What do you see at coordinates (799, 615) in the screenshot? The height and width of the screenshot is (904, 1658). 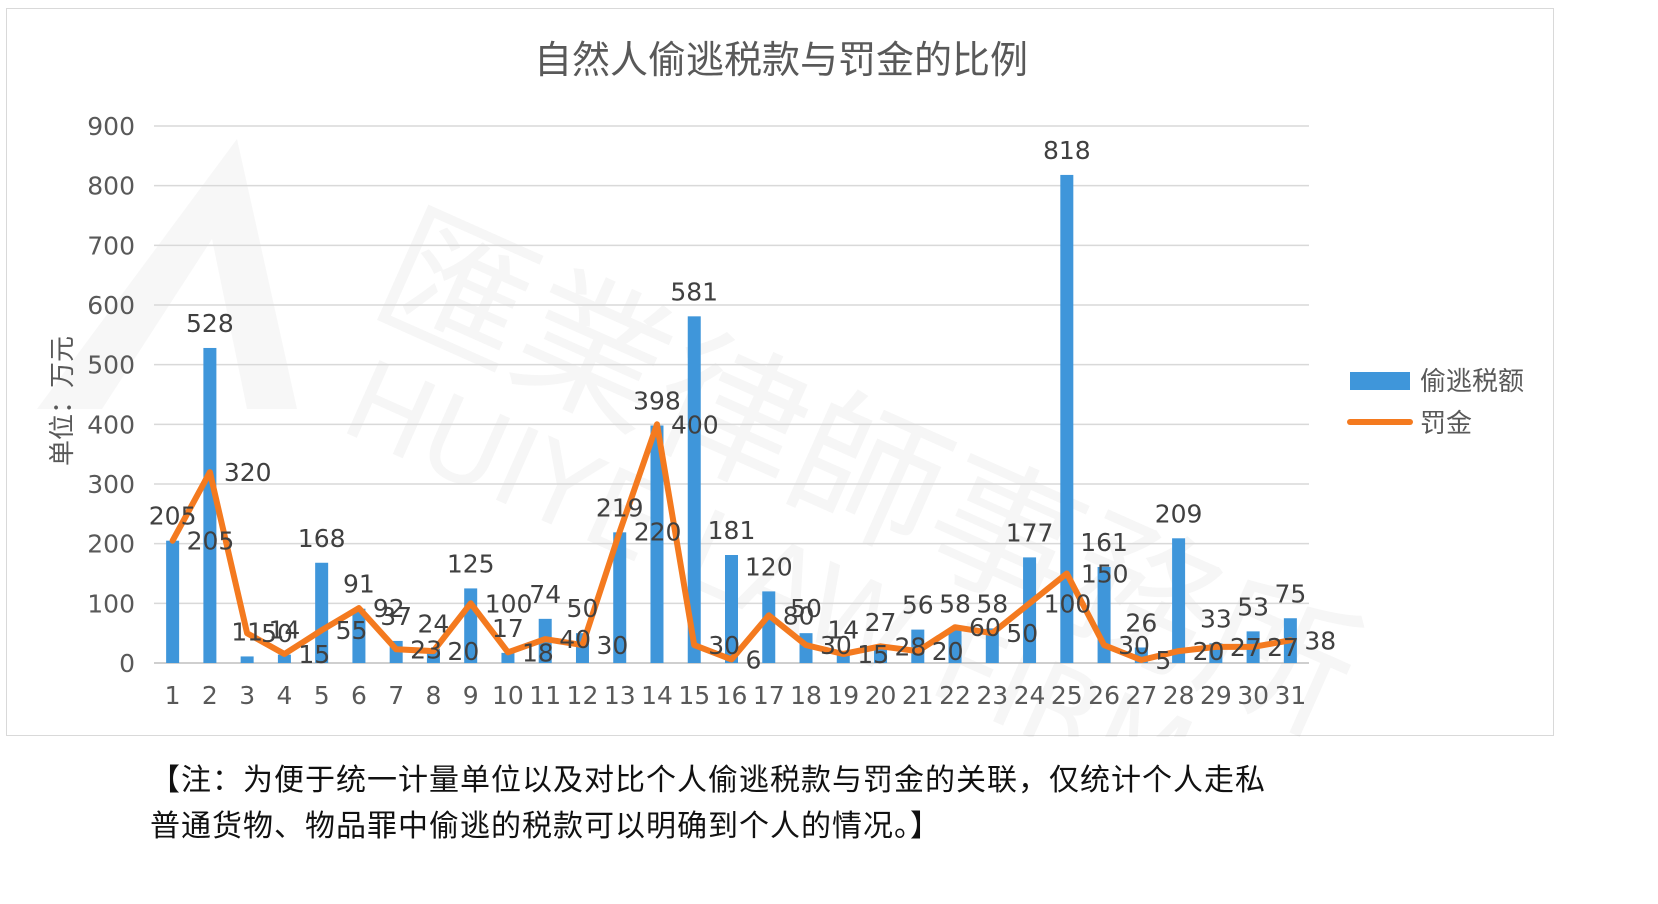 I see `line-data-label: 80` at bounding box center [799, 615].